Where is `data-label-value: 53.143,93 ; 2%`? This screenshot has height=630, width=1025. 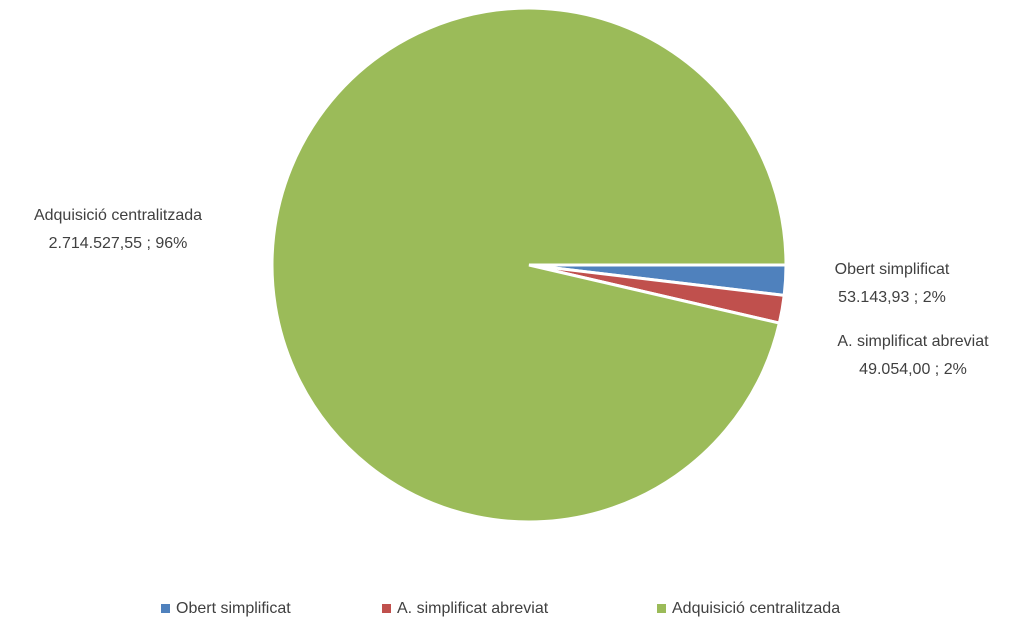
data-label-value: 53.143,93 ; 2% is located at coordinates (892, 297).